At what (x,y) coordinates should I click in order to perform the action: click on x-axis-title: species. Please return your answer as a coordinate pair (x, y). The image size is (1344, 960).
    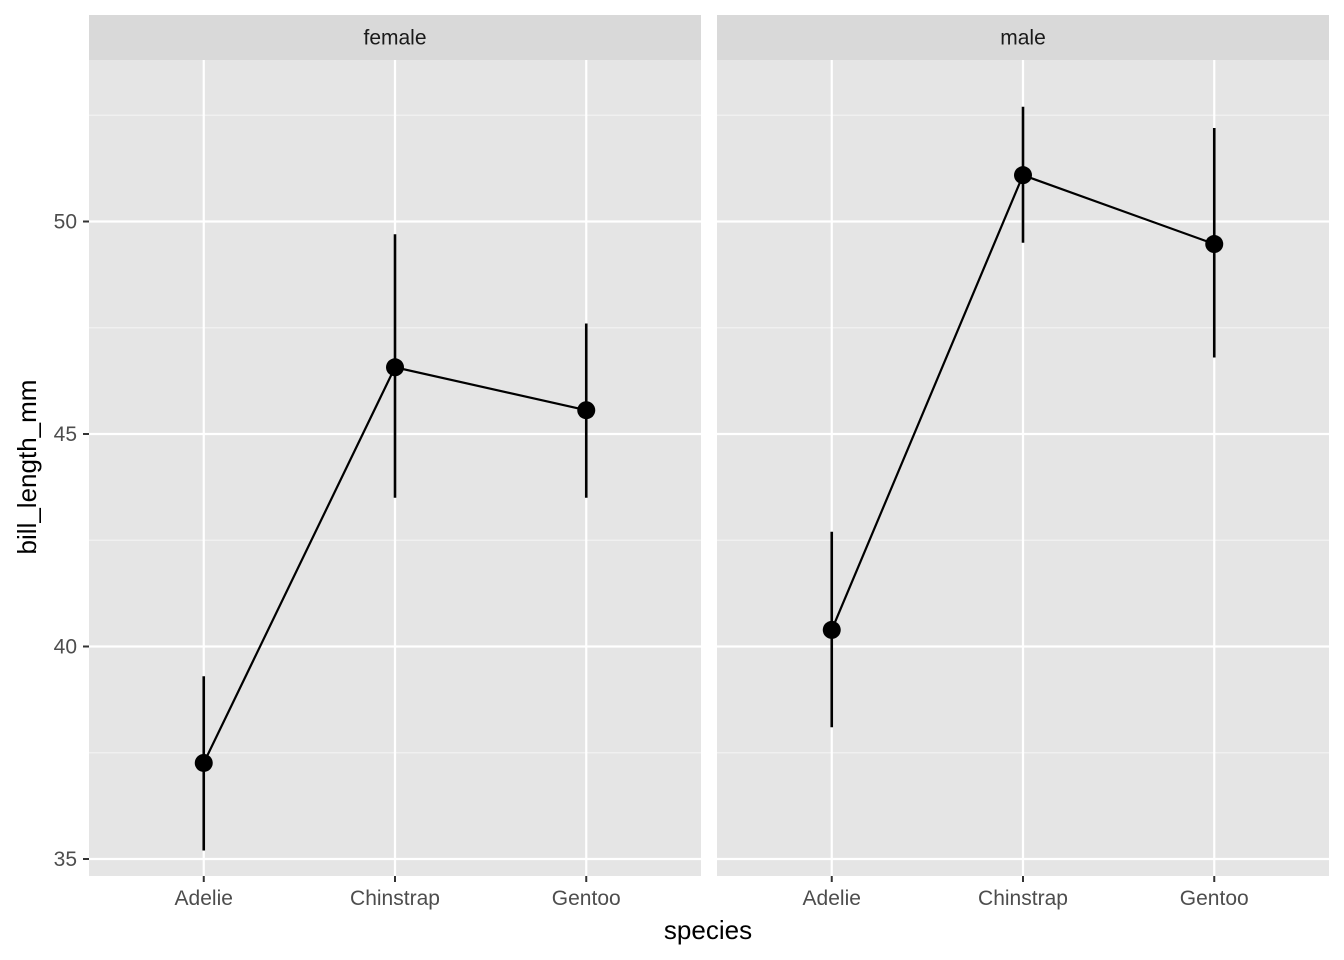
    Looking at the image, I should click on (708, 930).